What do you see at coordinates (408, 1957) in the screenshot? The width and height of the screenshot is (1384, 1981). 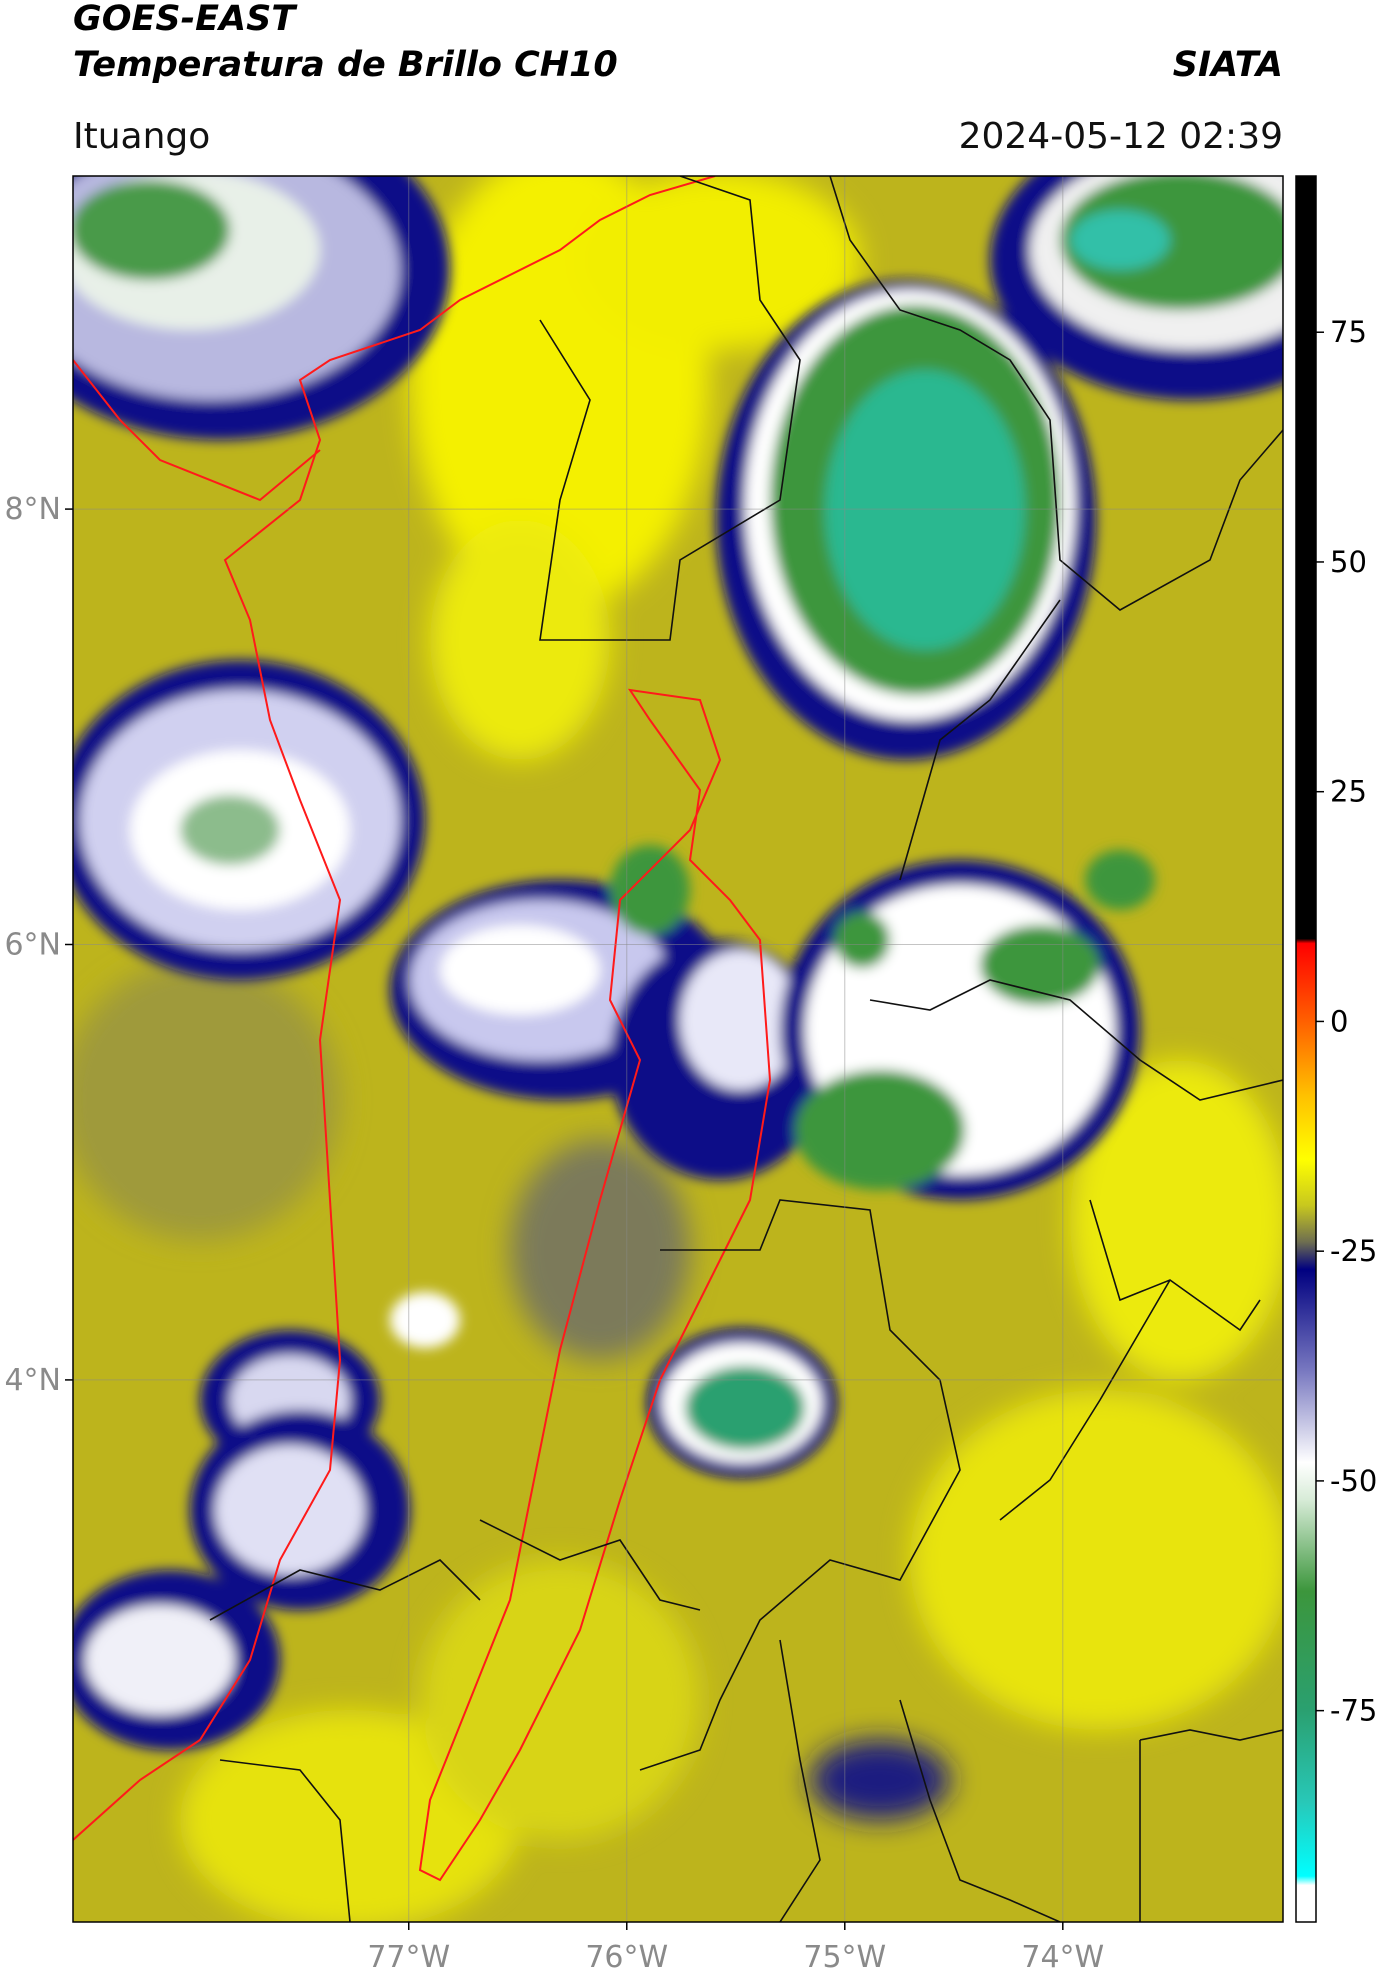 I see `x-tick-label: 77°W` at bounding box center [408, 1957].